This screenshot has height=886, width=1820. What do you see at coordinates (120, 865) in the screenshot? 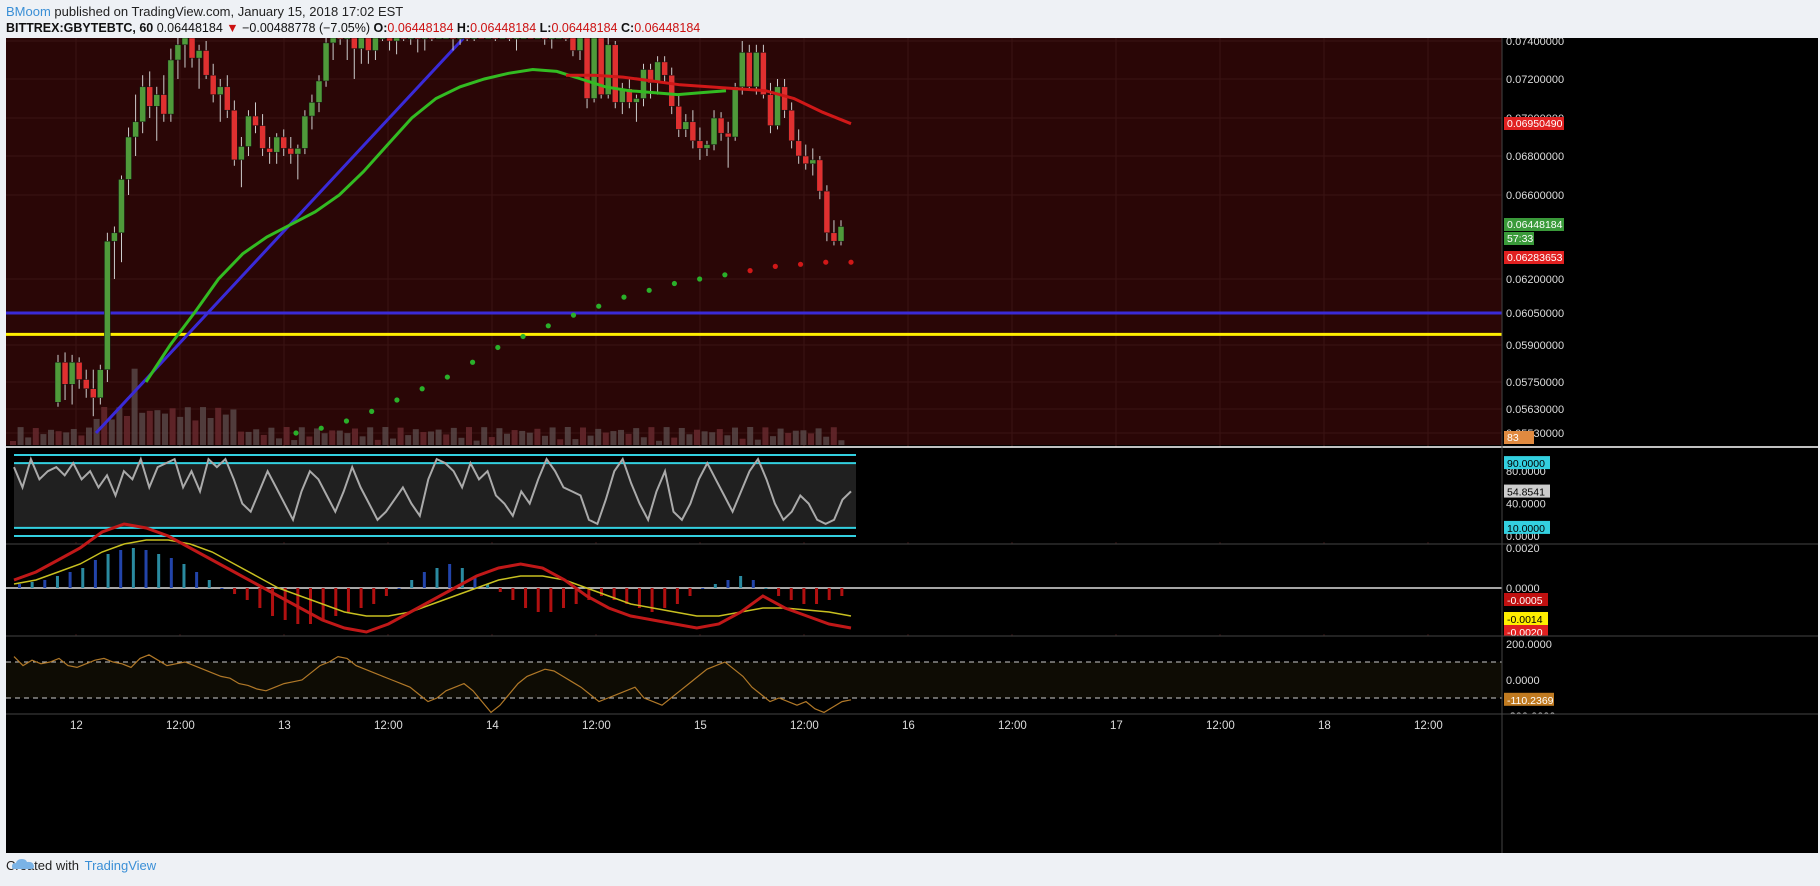
I see `tradingview-link: TradingView` at bounding box center [120, 865].